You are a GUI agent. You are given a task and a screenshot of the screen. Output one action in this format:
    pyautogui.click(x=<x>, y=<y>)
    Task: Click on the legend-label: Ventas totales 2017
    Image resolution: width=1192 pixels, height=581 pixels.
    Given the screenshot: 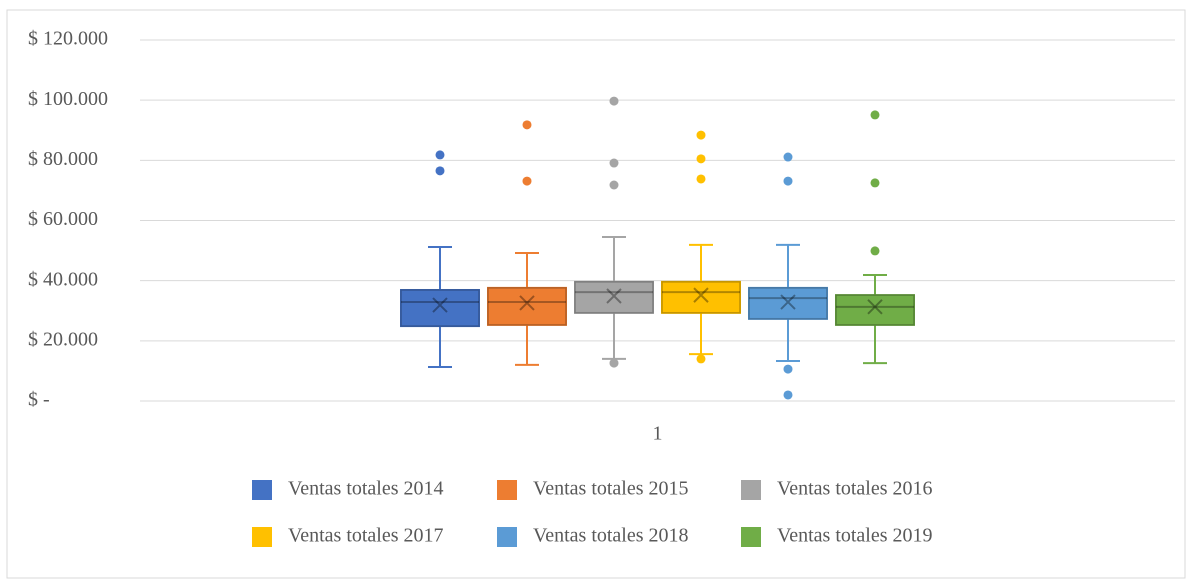 What is the action you would take?
    pyautogui.click(x=366, y=536)
    